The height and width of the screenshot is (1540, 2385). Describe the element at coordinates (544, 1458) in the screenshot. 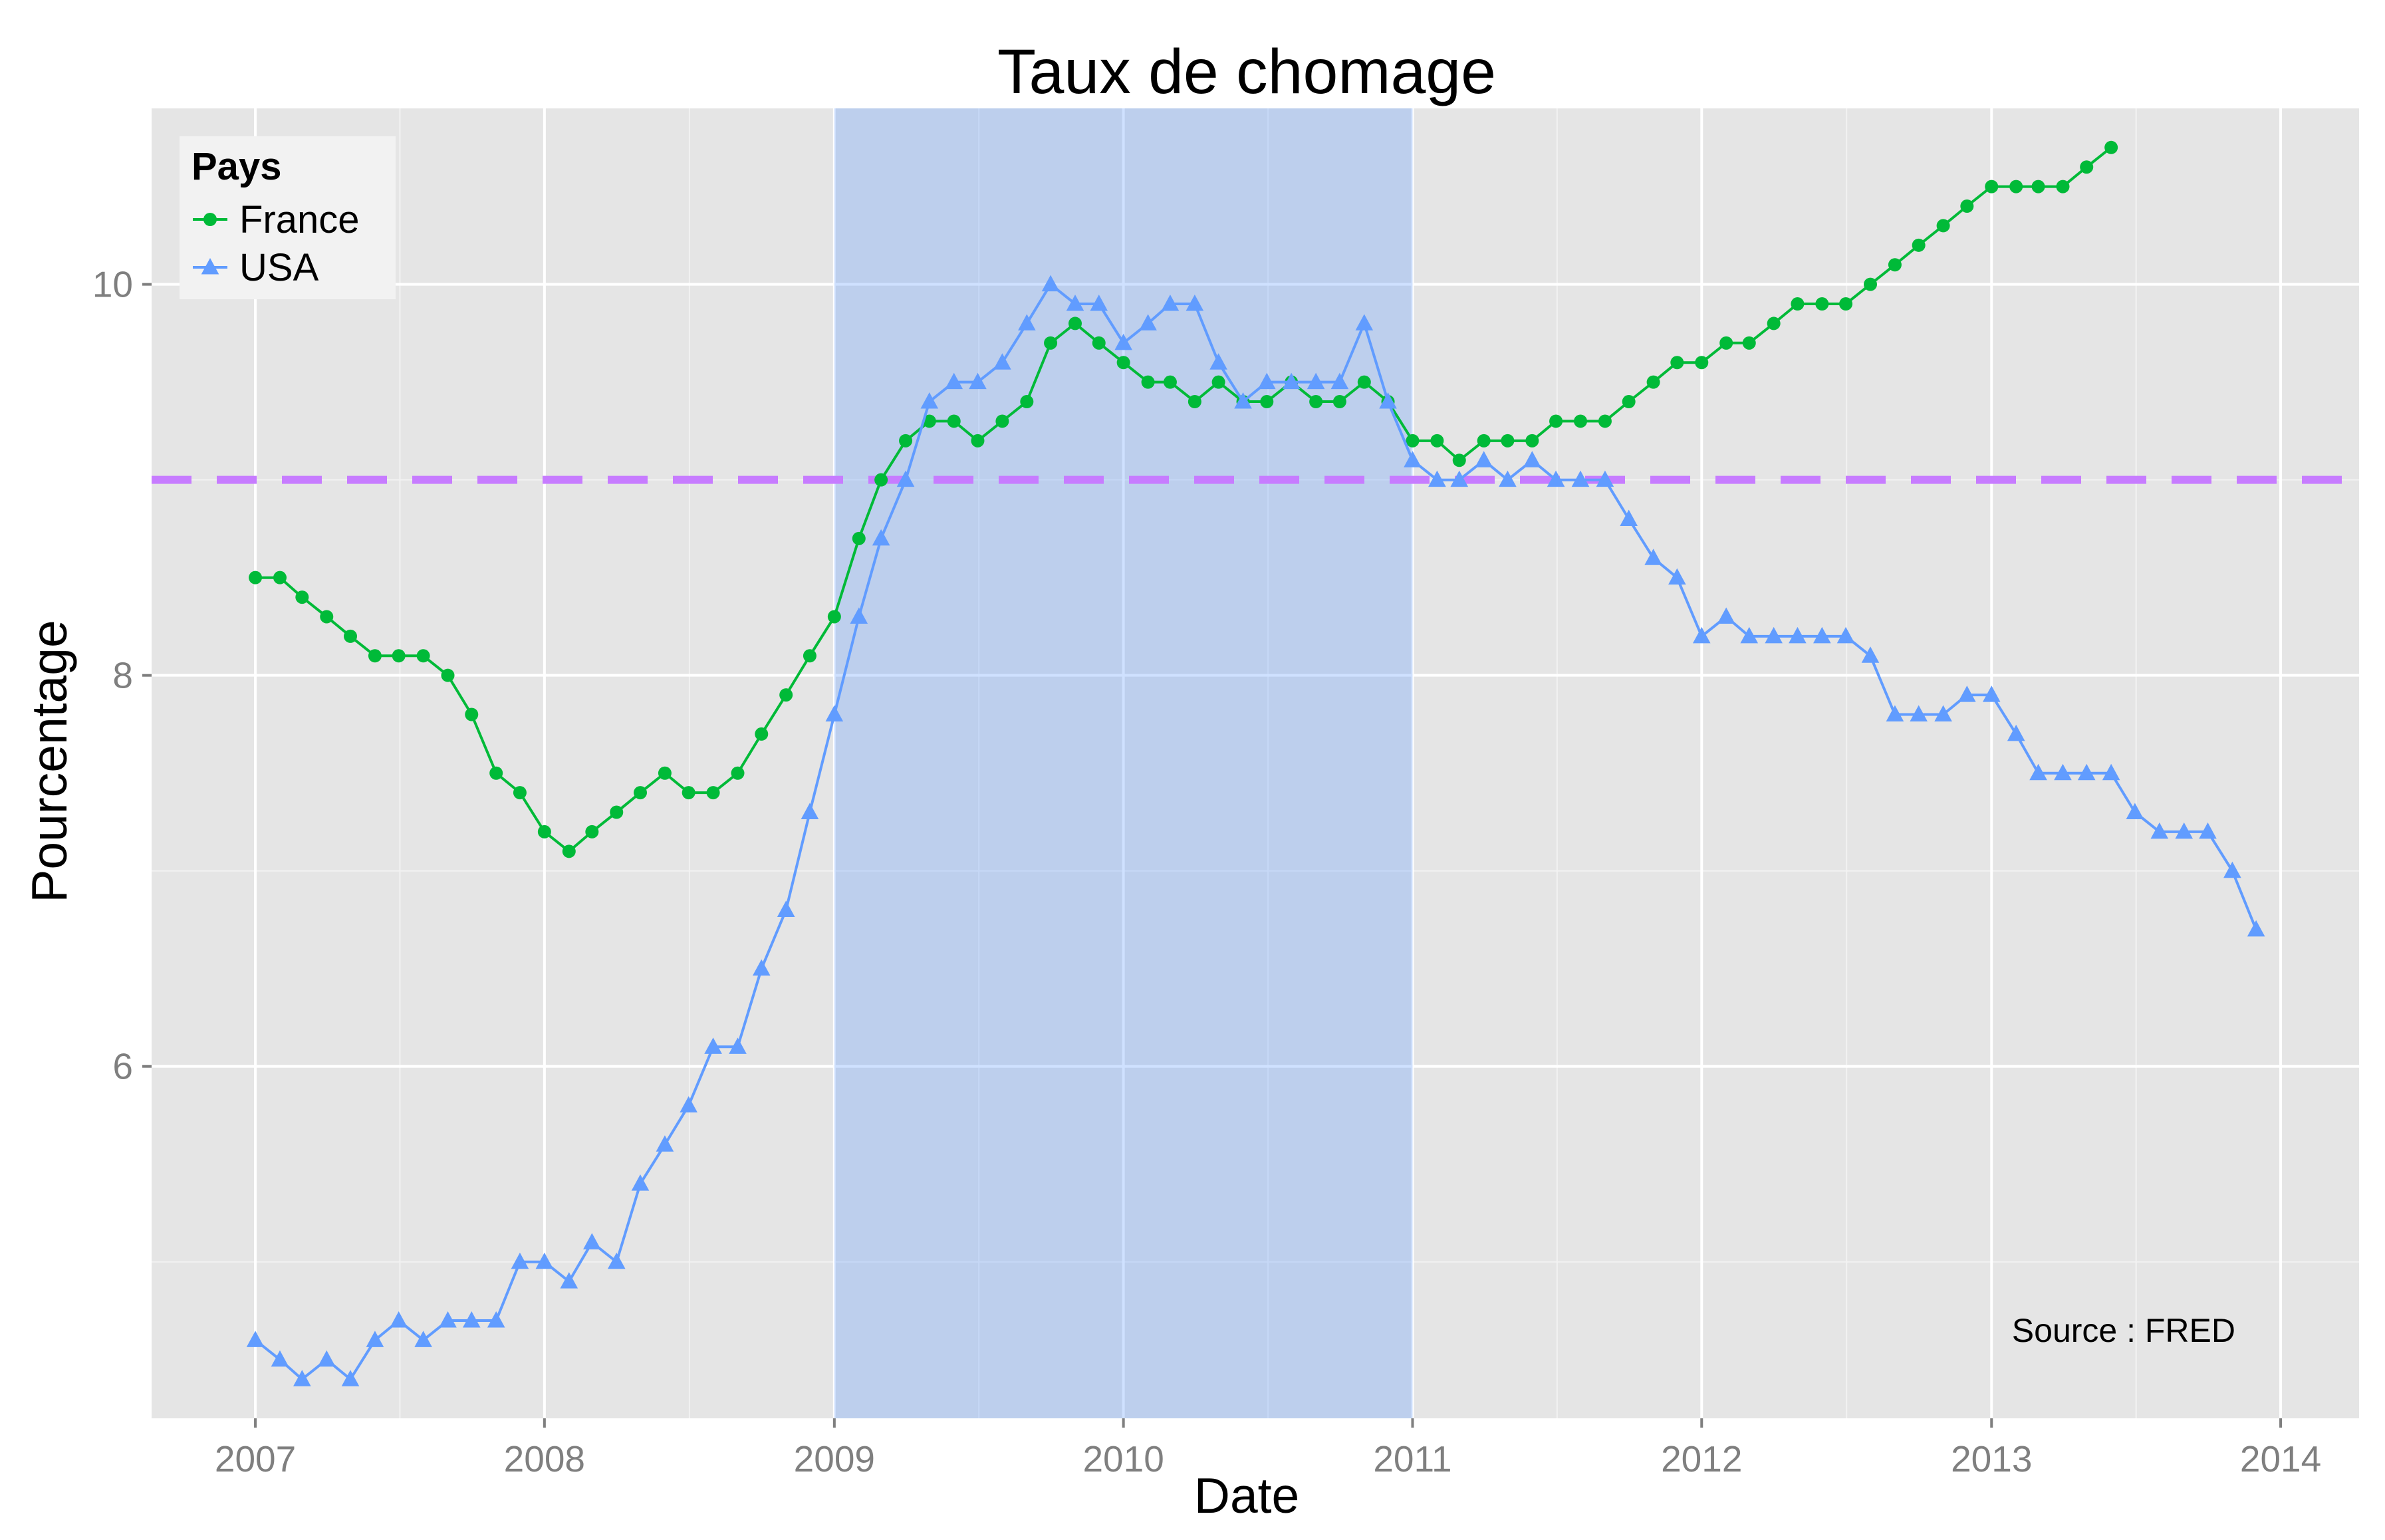

I see `x-tick-label: 2008` at that location.